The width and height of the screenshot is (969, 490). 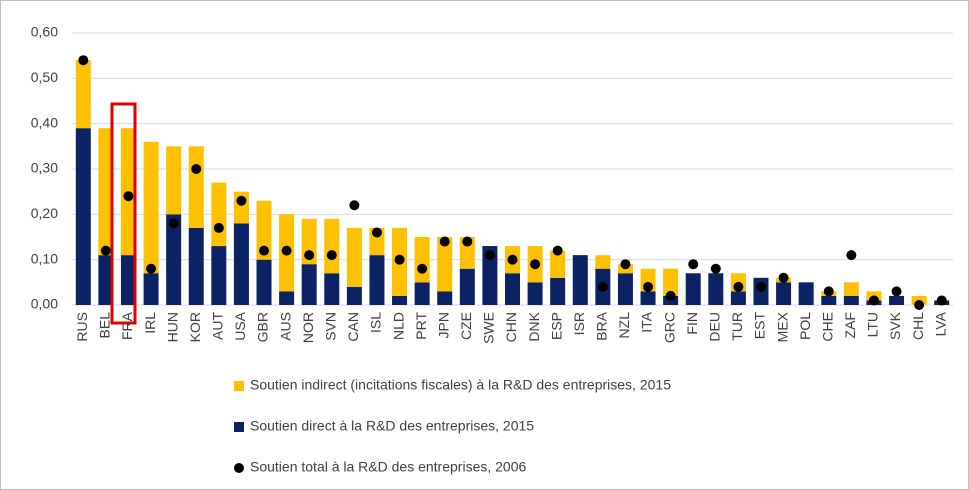 What do you see at coordinates (556, 326) in the screenshot?
I see `x-tick-label: ESP` at bounding box center [556, 326].